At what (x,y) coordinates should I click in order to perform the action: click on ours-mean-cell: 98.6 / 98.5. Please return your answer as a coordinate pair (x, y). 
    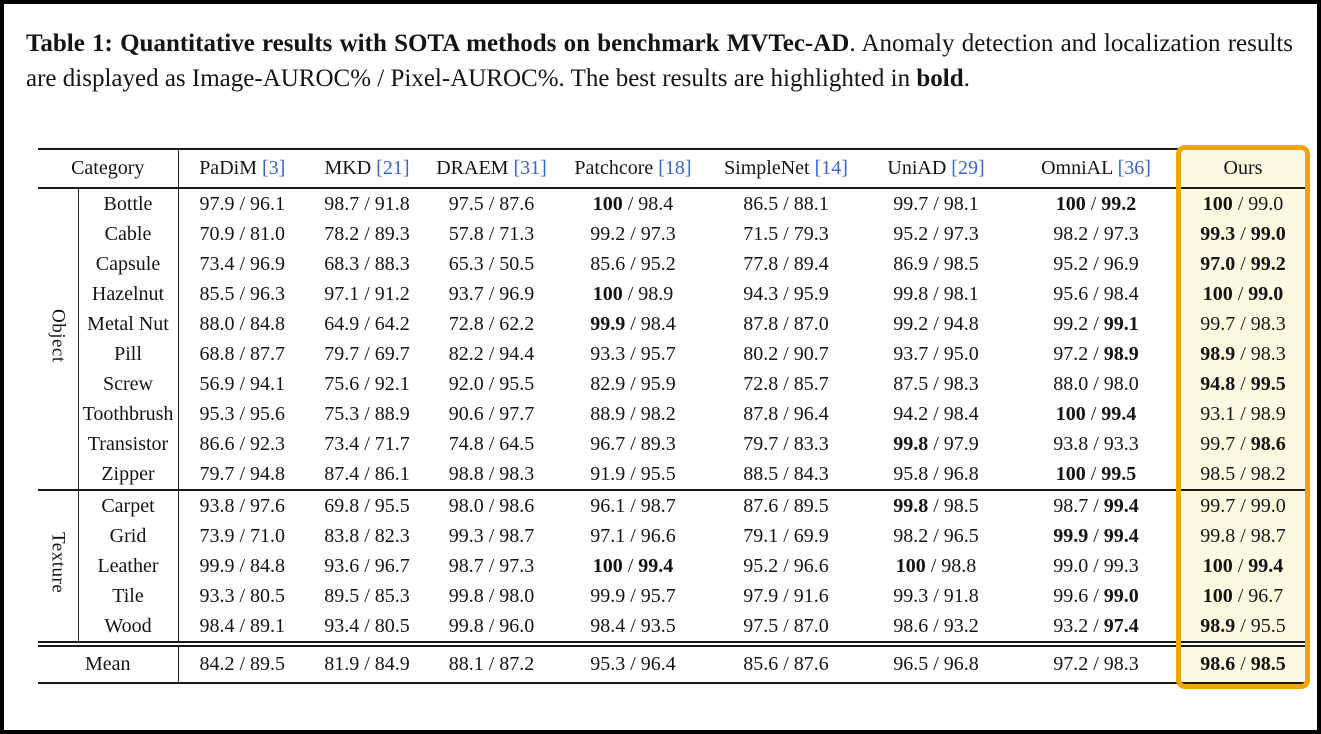
    Looking at the image, I should click on (1243, 662).